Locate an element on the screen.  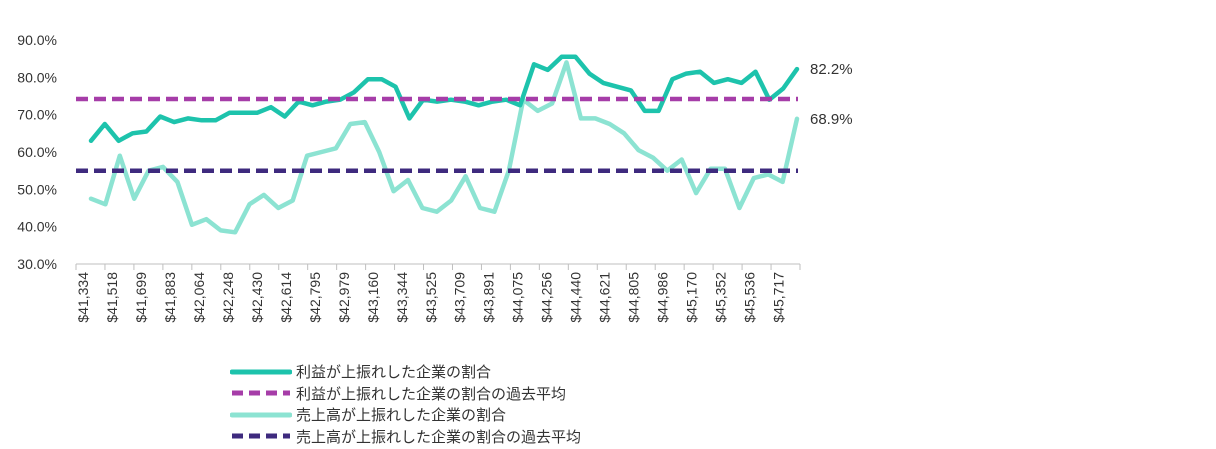
x-tick-label: $42,064 is located at coordinates (199, 297).